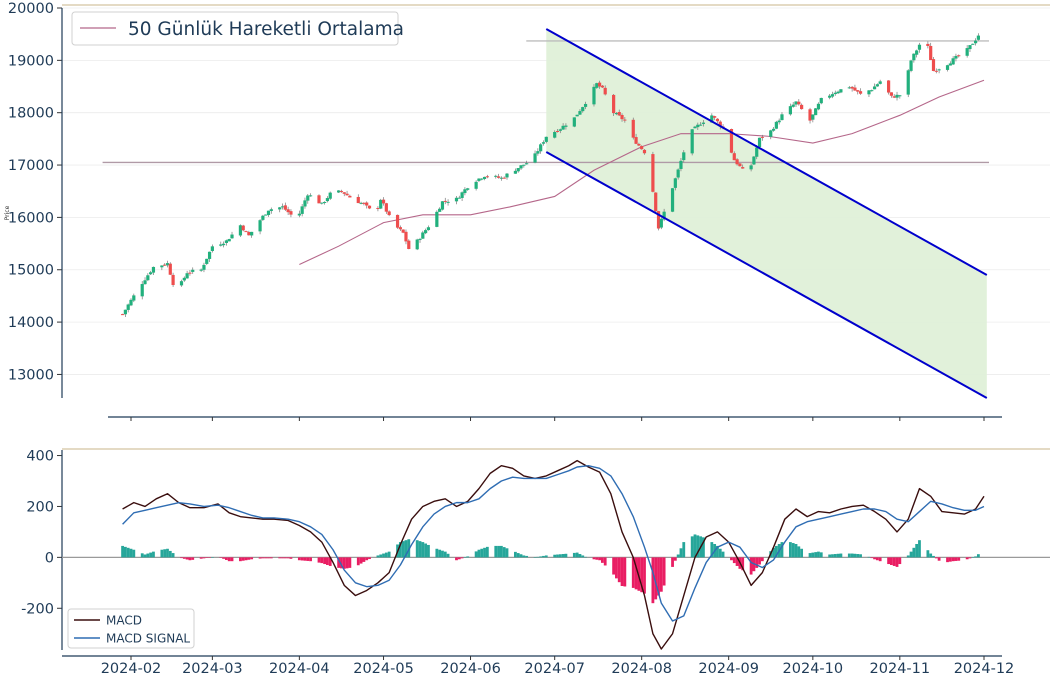  I want to click on xtick-label: 2024-08, so click(641, 669).